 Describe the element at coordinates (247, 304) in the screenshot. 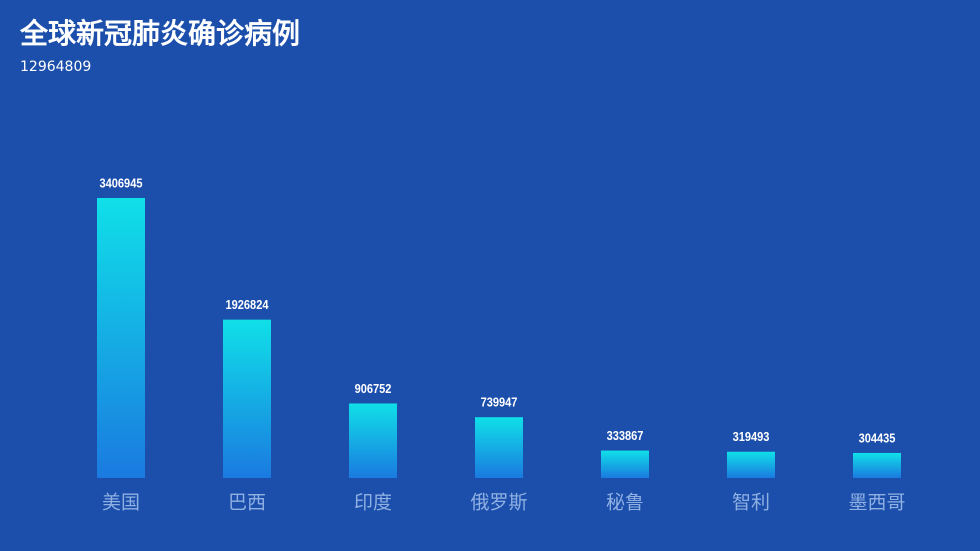

I see `value-label: 1926824` at that location.